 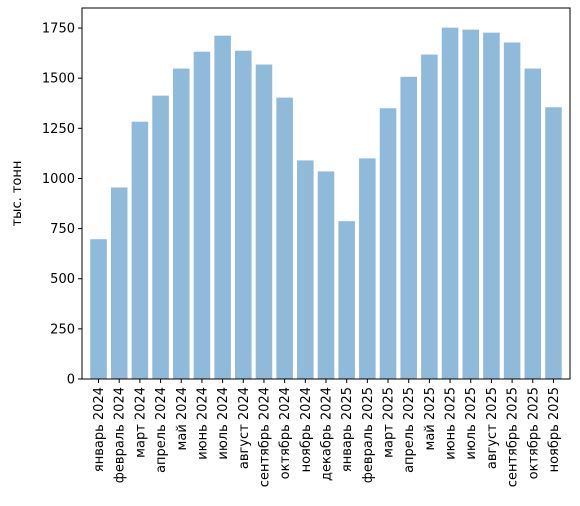 What do you see at coordinates (161, 430) in the screenshot?
I see `x-tick-label: апрель 2024` at bounding box center [161, 430].